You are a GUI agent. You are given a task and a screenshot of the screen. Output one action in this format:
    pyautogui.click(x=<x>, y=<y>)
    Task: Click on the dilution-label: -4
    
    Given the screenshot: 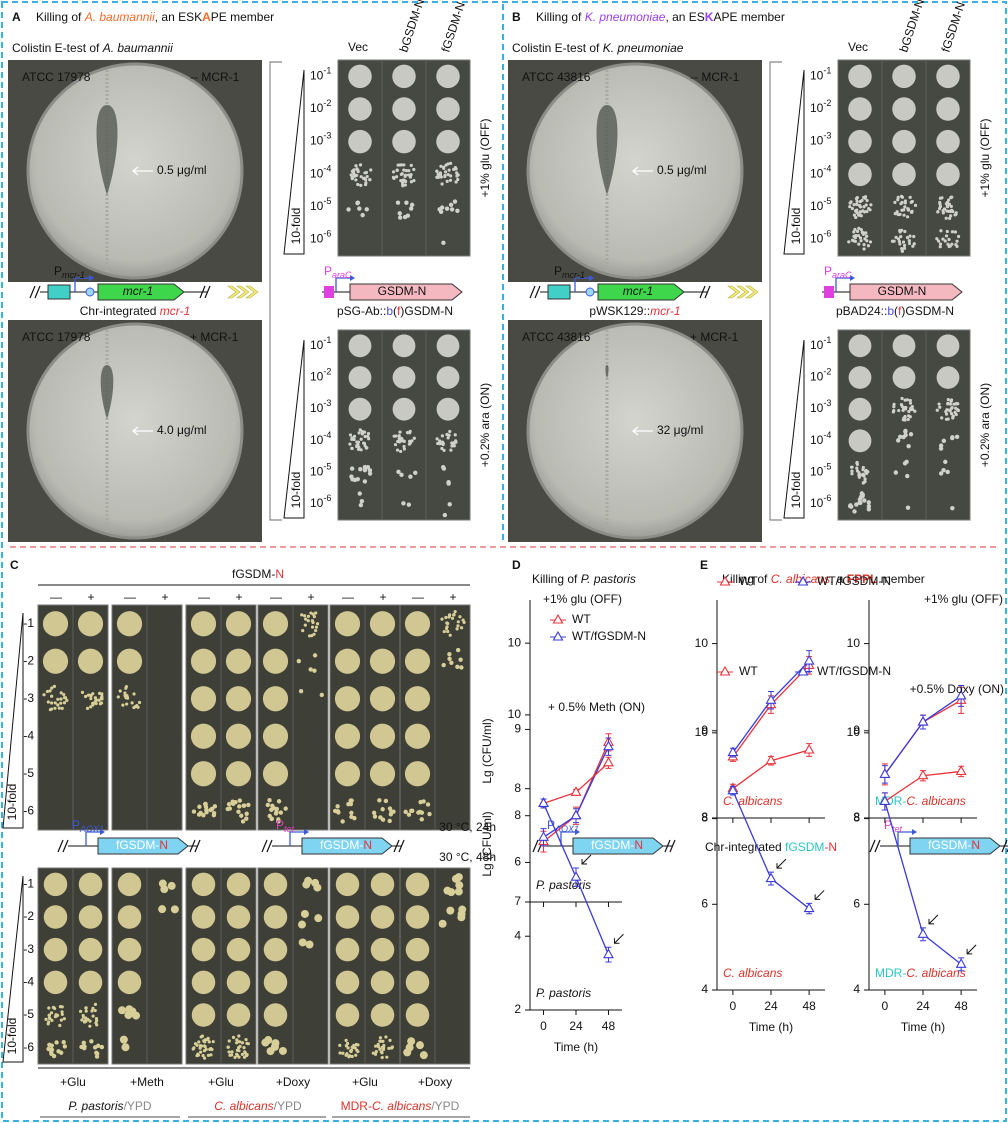 What is the action you would take?
    pyautogui.click(x=28, y=982)
    